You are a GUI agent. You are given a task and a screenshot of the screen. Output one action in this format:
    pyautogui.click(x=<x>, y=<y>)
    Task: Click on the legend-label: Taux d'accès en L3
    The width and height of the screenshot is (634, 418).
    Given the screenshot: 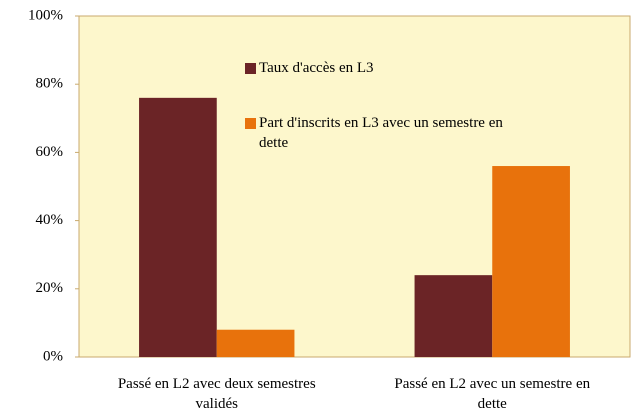 What is the action you would take?
    pyautogui.click(x=316, y=68)
    